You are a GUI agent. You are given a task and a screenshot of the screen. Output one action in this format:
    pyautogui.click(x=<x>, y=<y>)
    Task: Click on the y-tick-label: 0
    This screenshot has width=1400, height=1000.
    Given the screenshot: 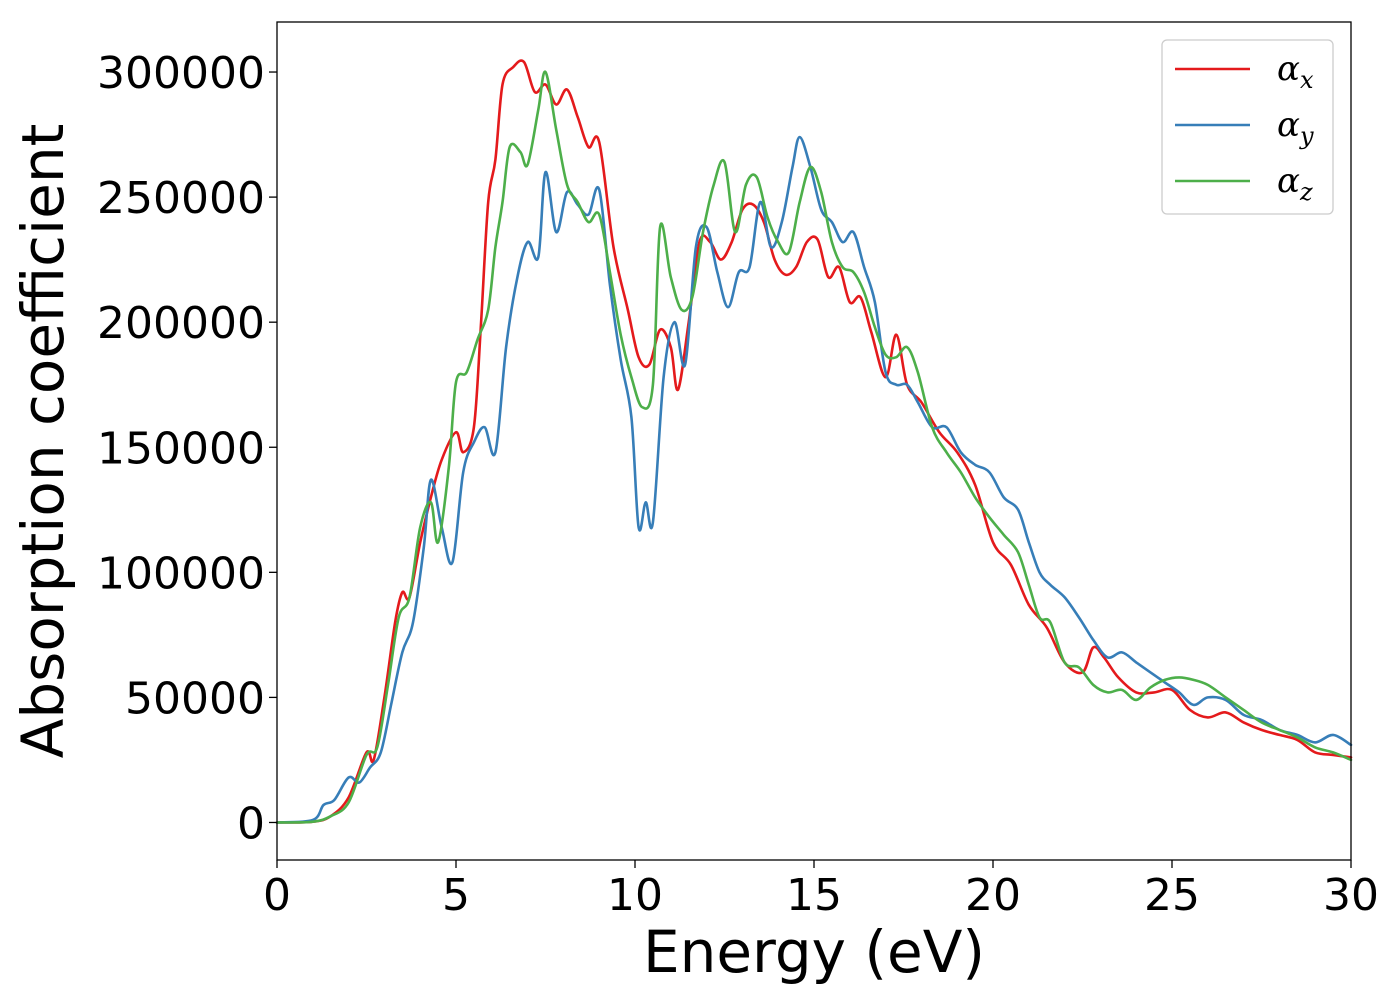 What is the action you would take?
    pyautogui.click(x=251, y=823)
    